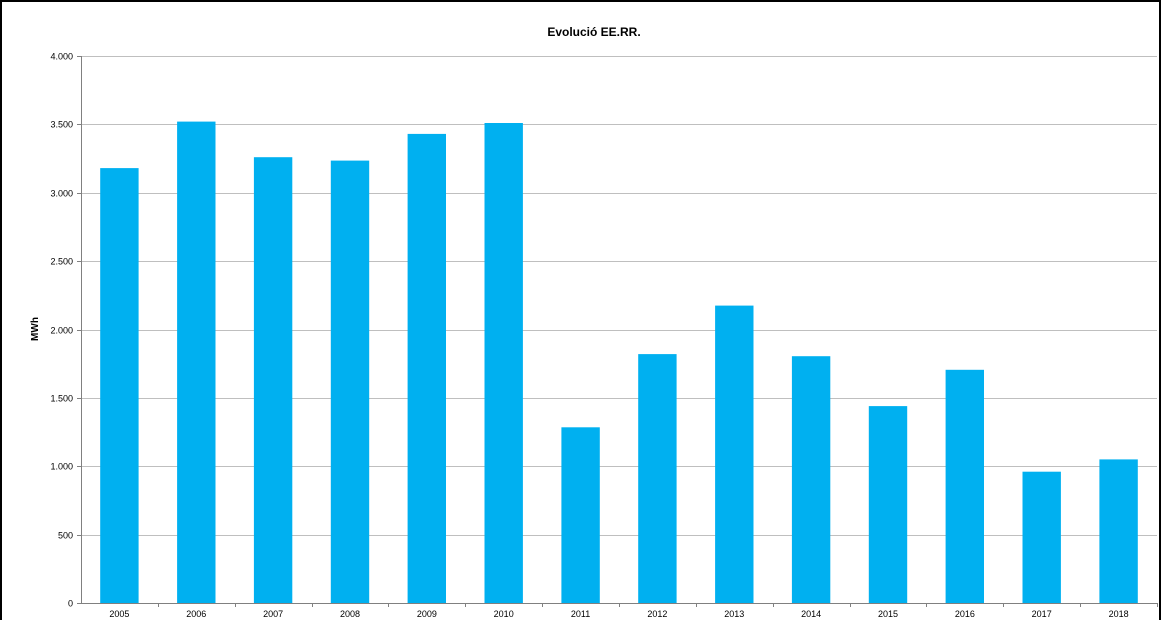 The height and width of the screenshot is (622, 1161). What do you see at coordinates (504, 614) in the screenshot?
I see `x-tick-label: 2010` at bounding box center [504, 614].